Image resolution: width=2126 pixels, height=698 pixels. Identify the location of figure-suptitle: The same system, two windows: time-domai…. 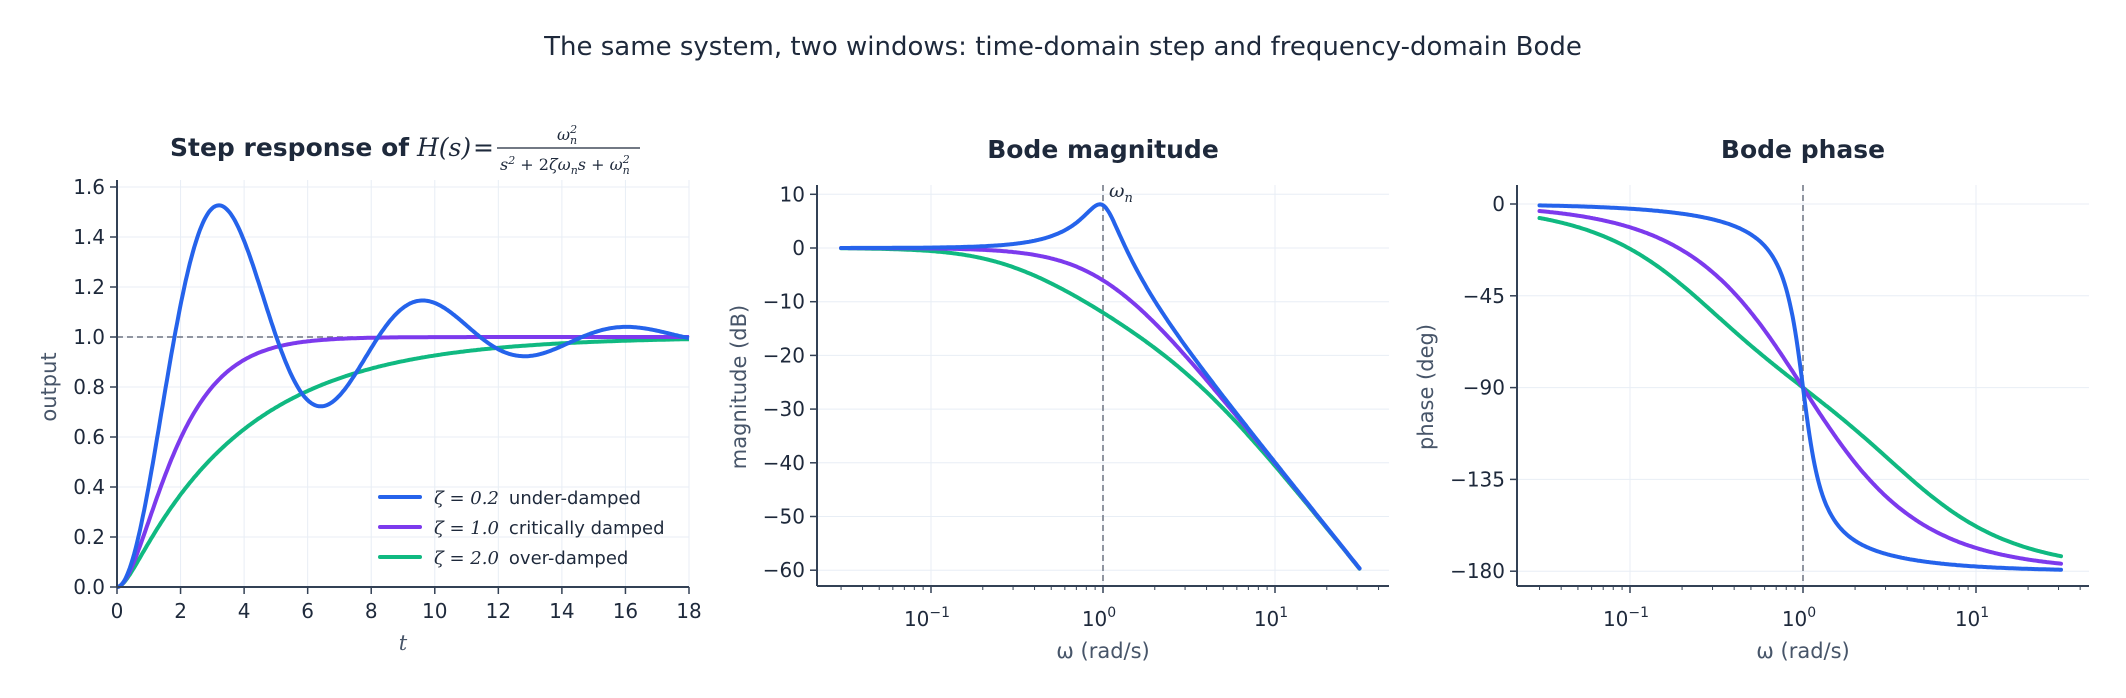
(1063, 47).